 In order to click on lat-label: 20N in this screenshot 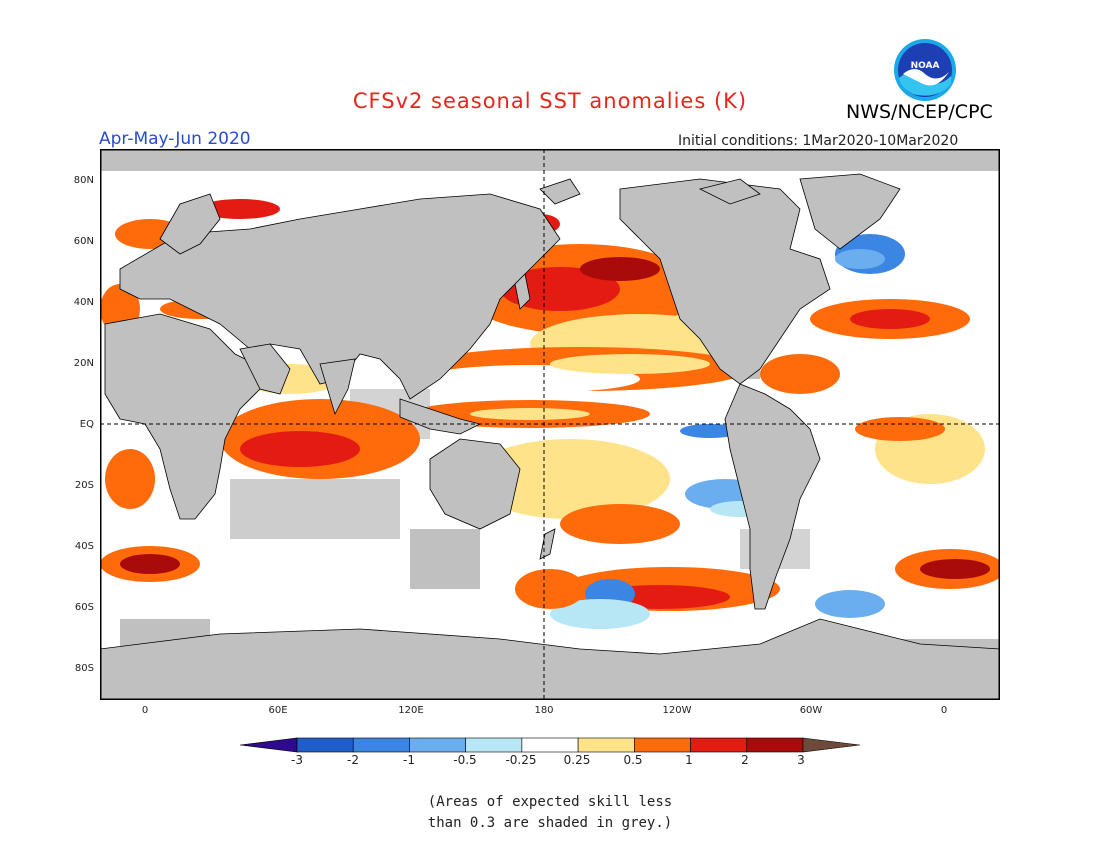, I will do `click(83, 363)`.